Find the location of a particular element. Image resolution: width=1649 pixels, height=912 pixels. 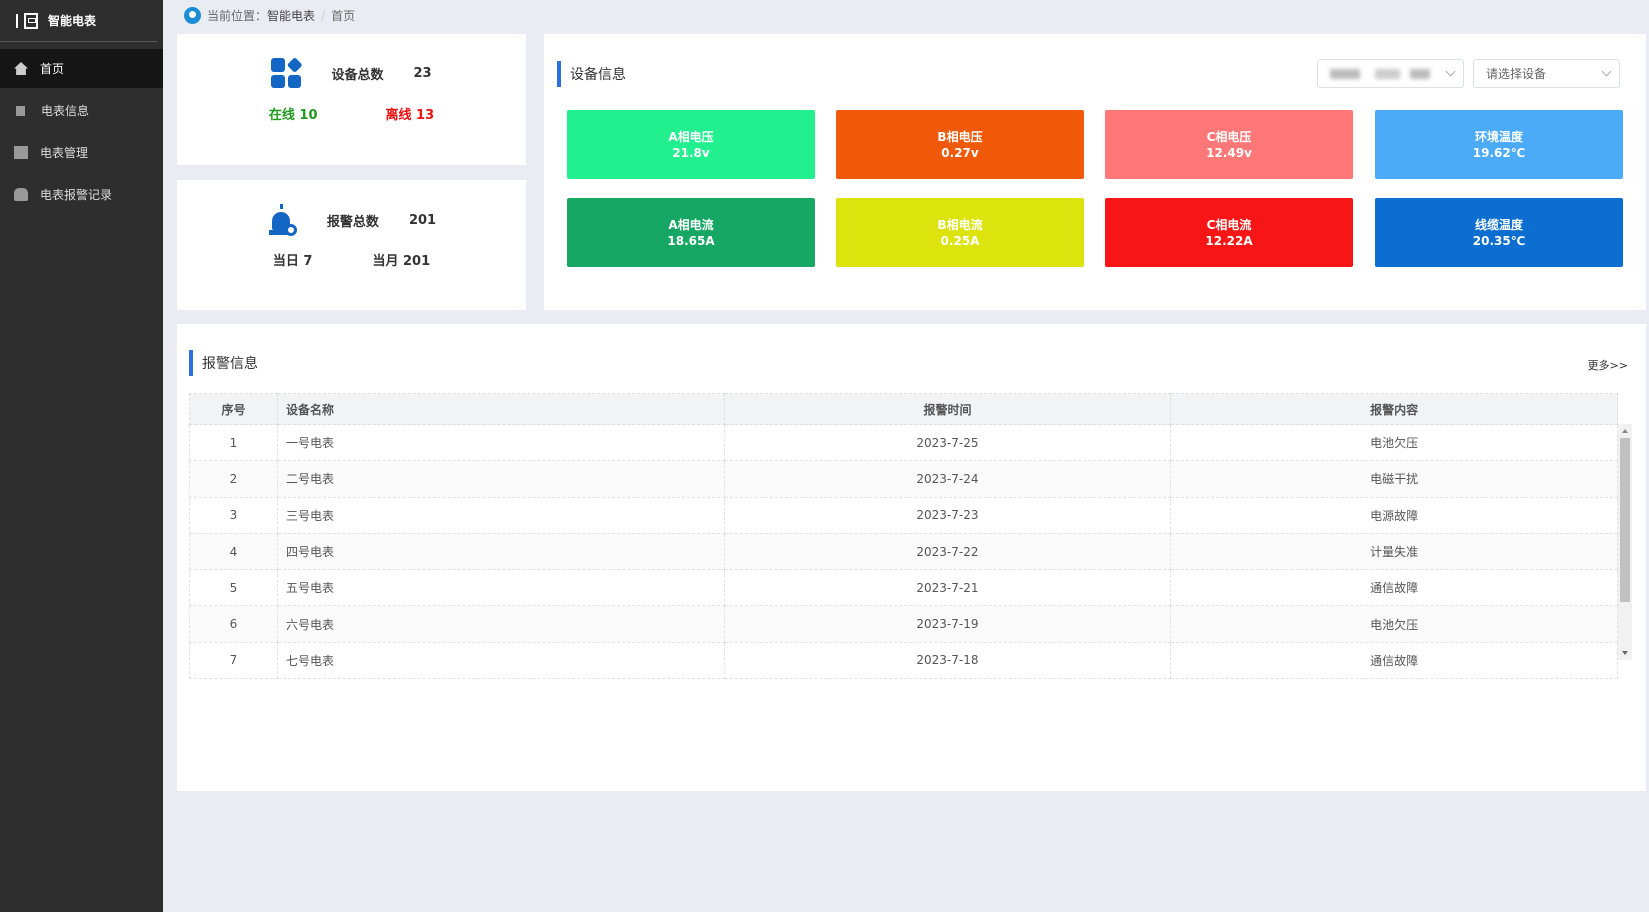

cell-index: 3 is located at coordinates (233, 515).